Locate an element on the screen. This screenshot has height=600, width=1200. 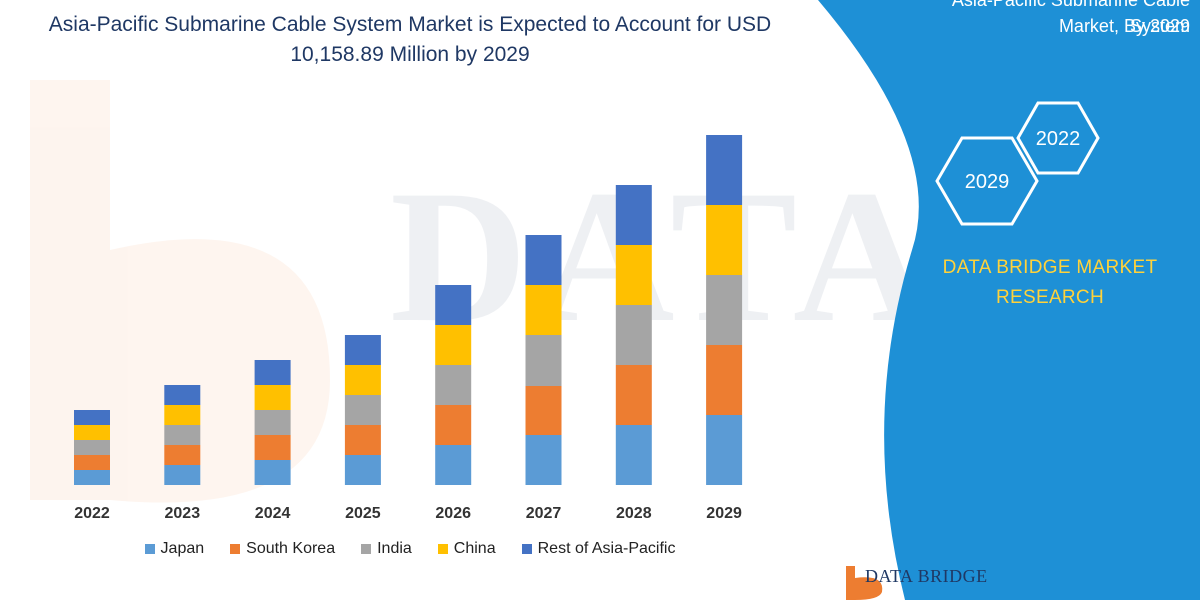
x-axis-ticks: 2022 2023 2024 2025 2026 2027 2028 2029 is located at coordinates (408, 513).